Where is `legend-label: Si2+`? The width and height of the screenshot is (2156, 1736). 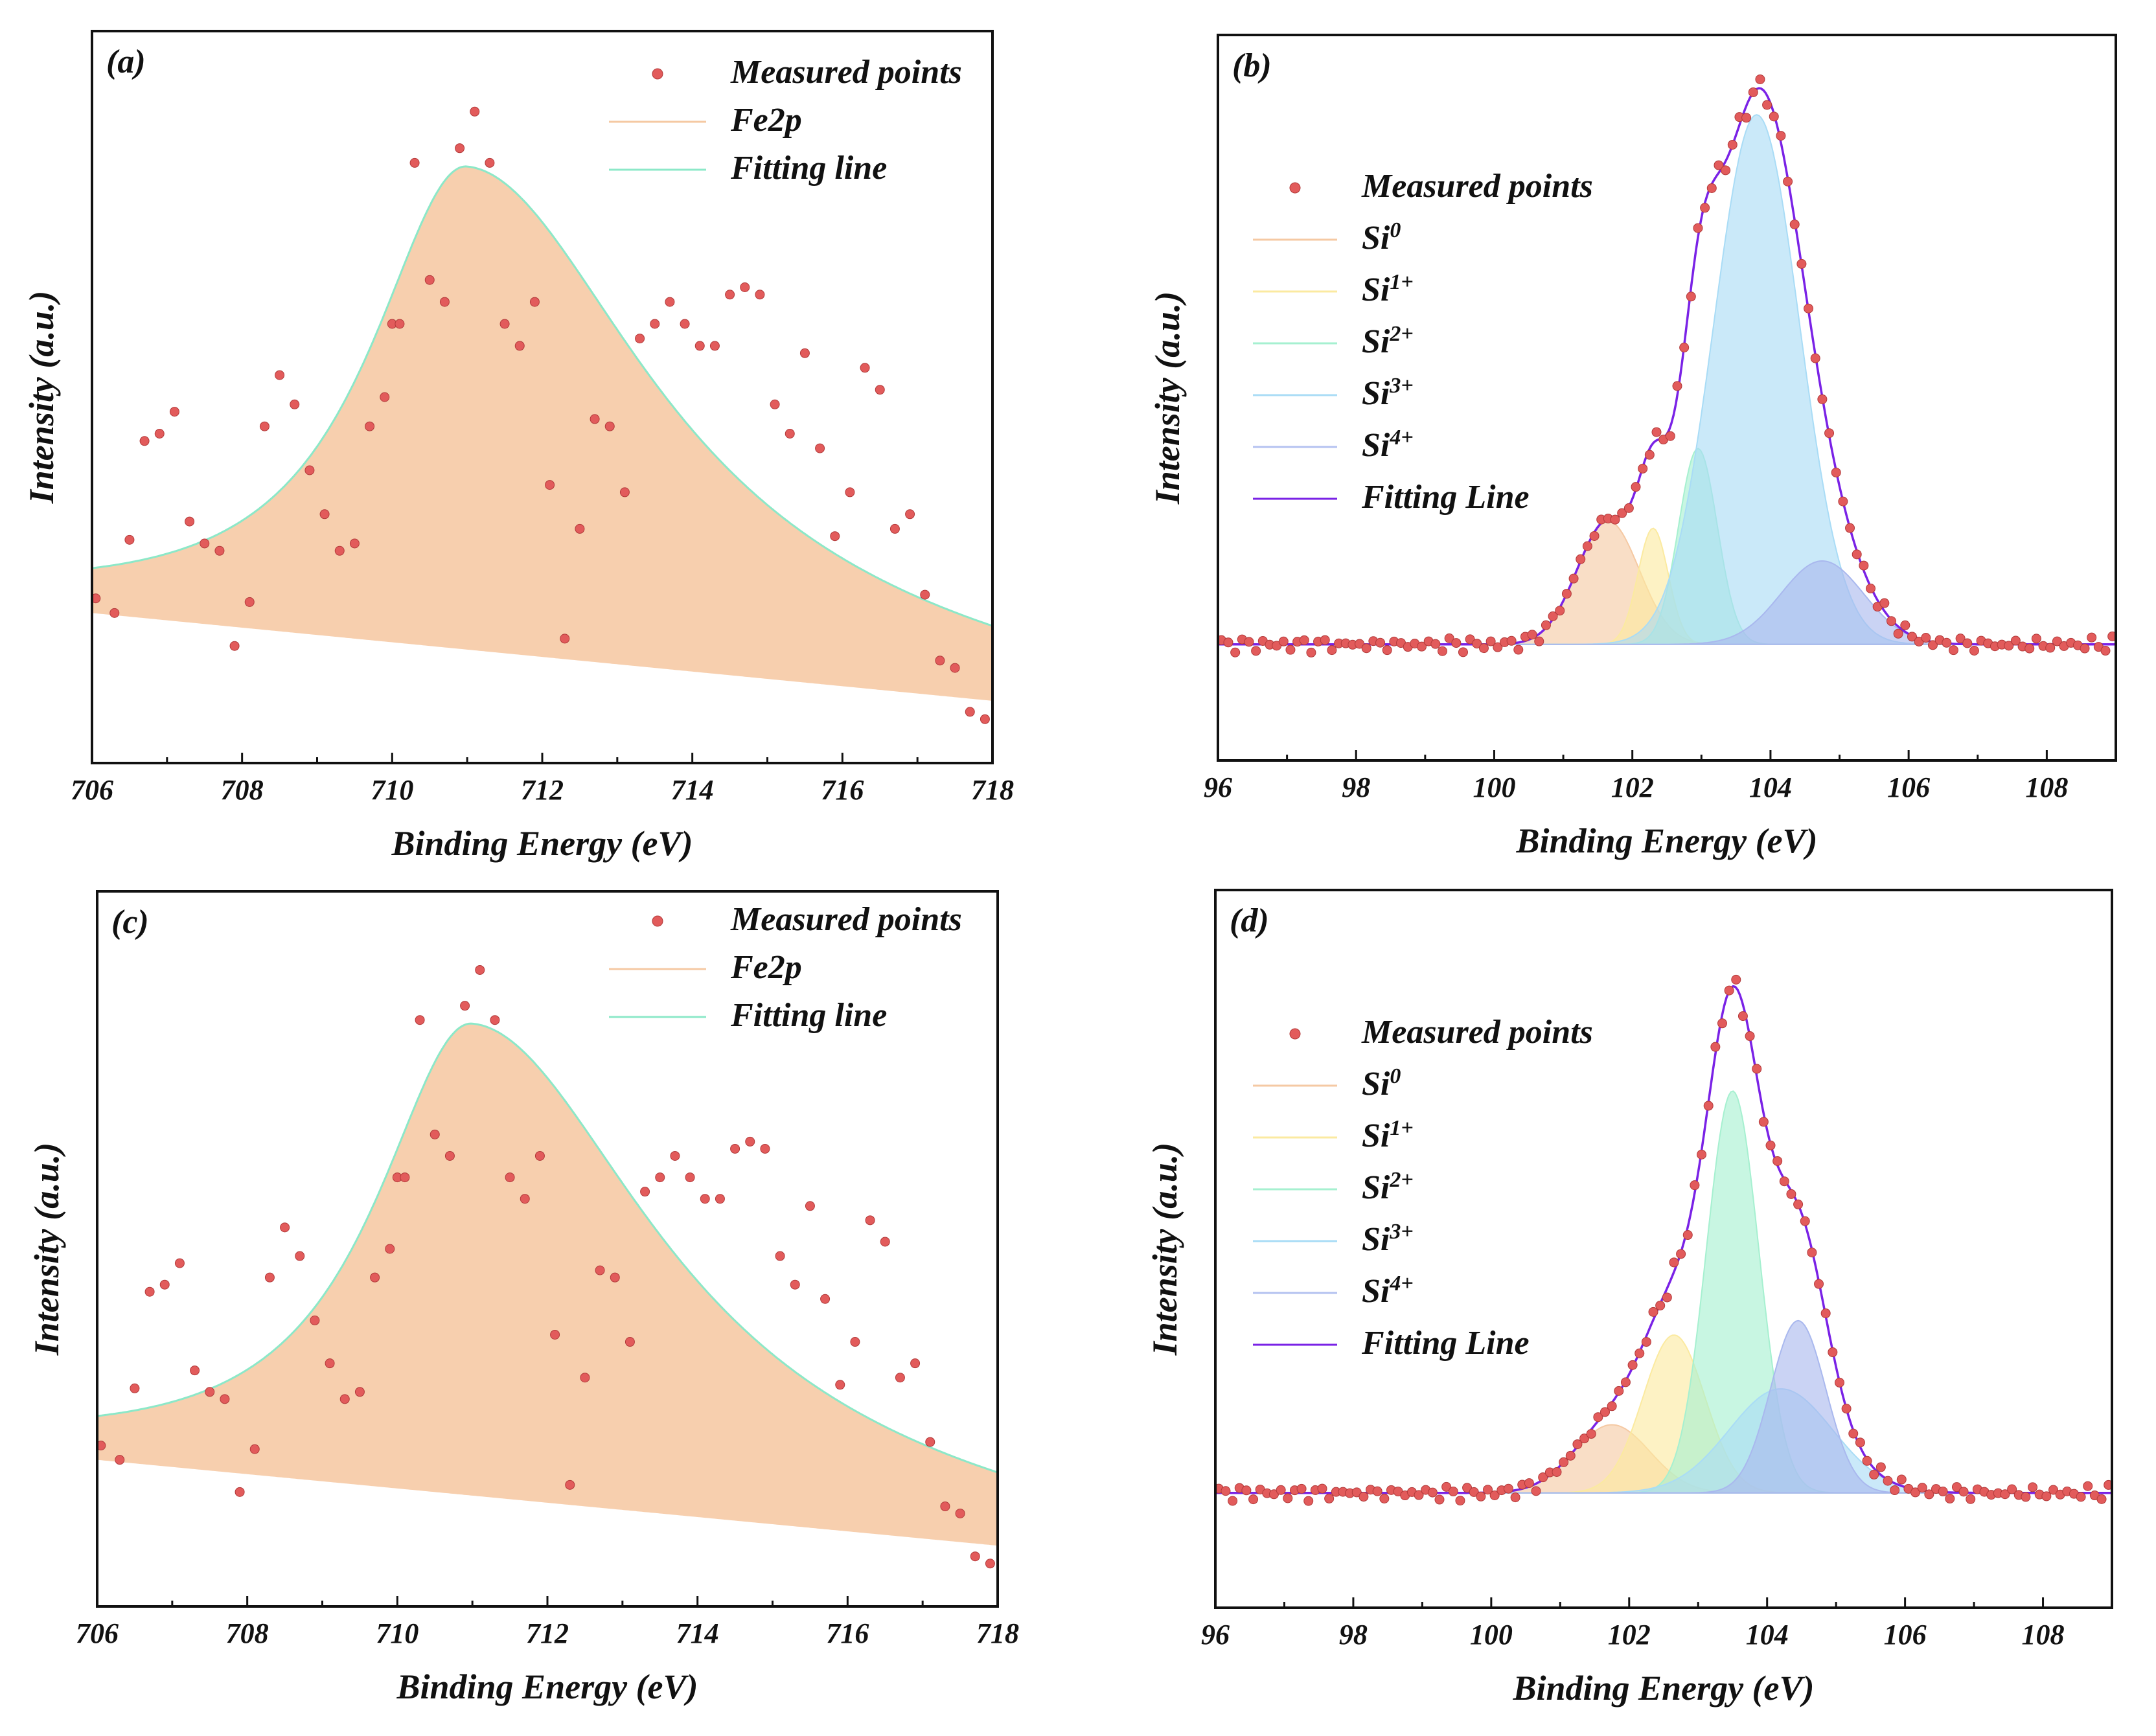
legend-label: Si2+ is located at coordinates (1388, 341).